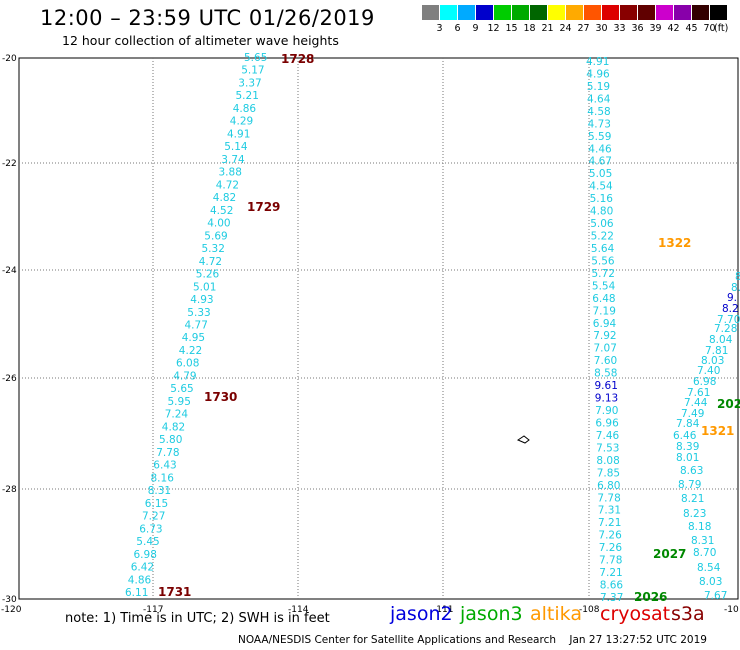 The width and height of the screenshot is (740, 650). Describe the element at coordinates (635, 614) in the screenshot. I see `satellite-name: cryosat` at that location.